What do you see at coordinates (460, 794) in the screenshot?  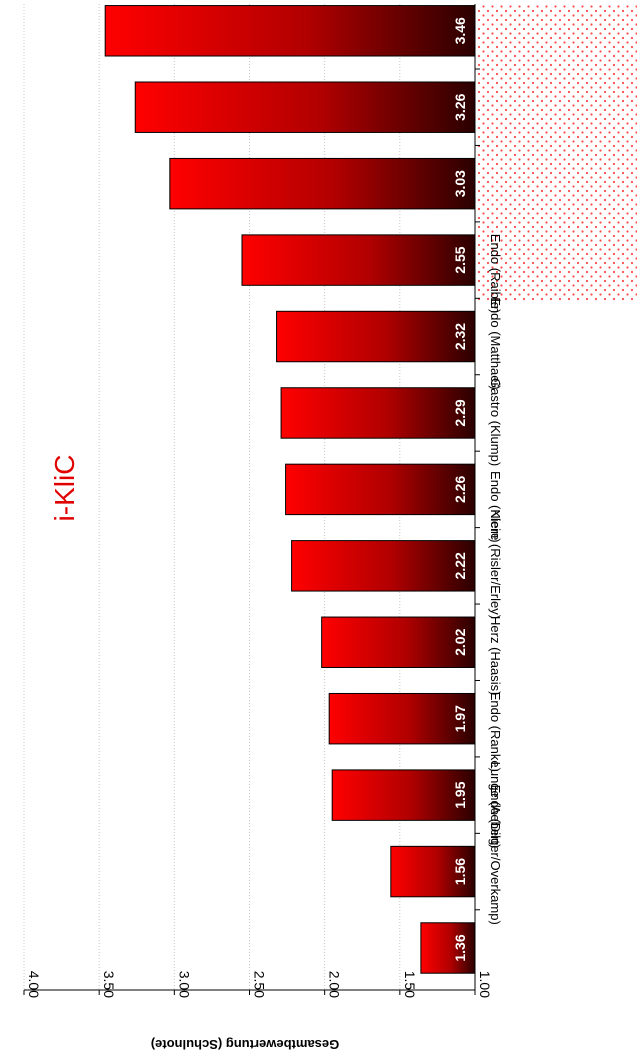 I see `bar-value-label: 1.95` at bounding box center [460, 794].